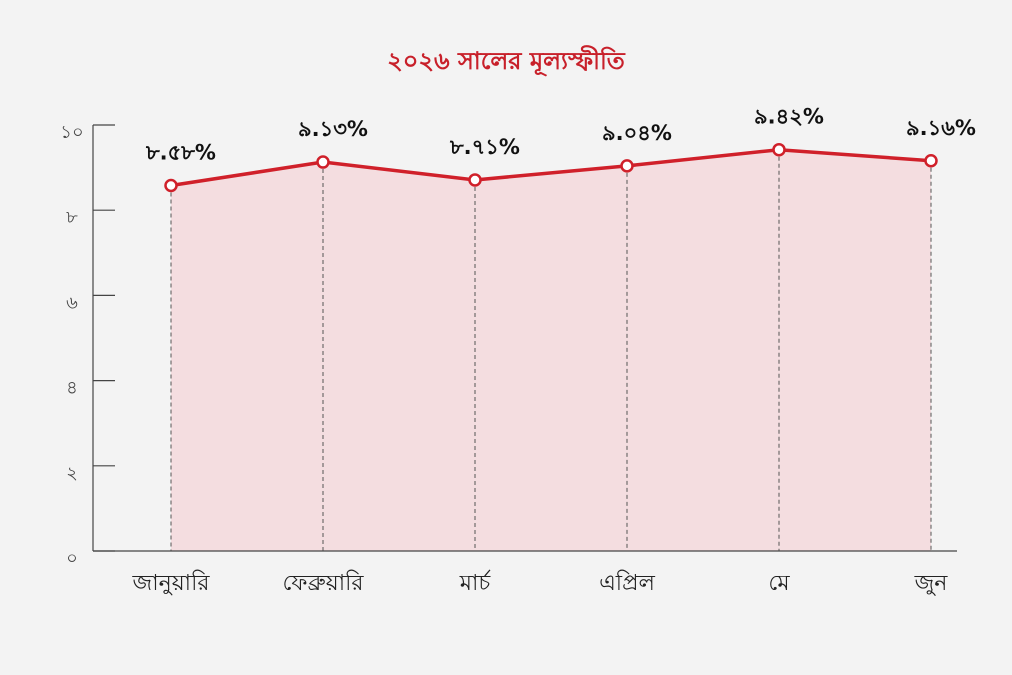 The height and width of the screenshot is (675, 1012). Describe the element at coordinates (506, 60) in the screenshot. I see `chart-title: ২০২৬ সালের মূল্যস্ফীতি` at that location.